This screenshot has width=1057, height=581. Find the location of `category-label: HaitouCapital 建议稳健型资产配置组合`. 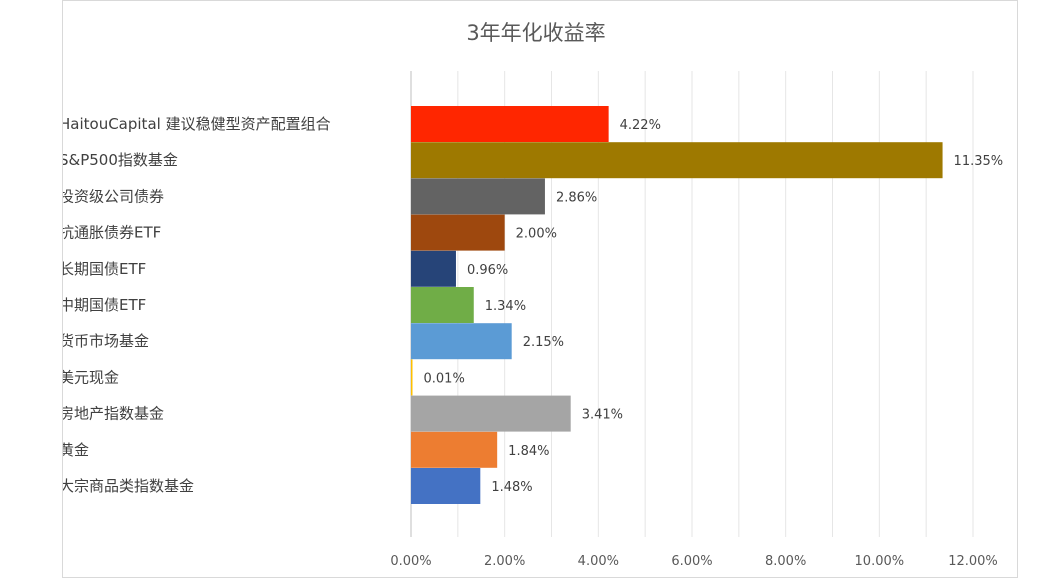

category-label: HaitouCapital 建议稳健型资产配置组合 is located at coordinates (197, 124).